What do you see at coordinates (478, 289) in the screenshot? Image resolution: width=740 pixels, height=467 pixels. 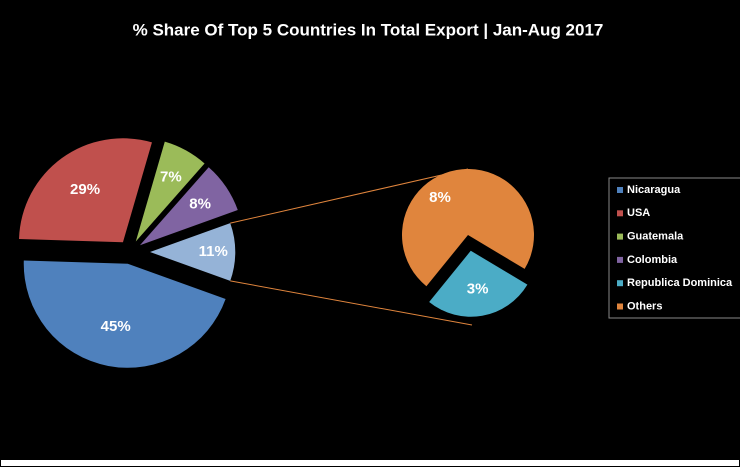 I see `slice-label: 3%` at bounding box center [478, 289].